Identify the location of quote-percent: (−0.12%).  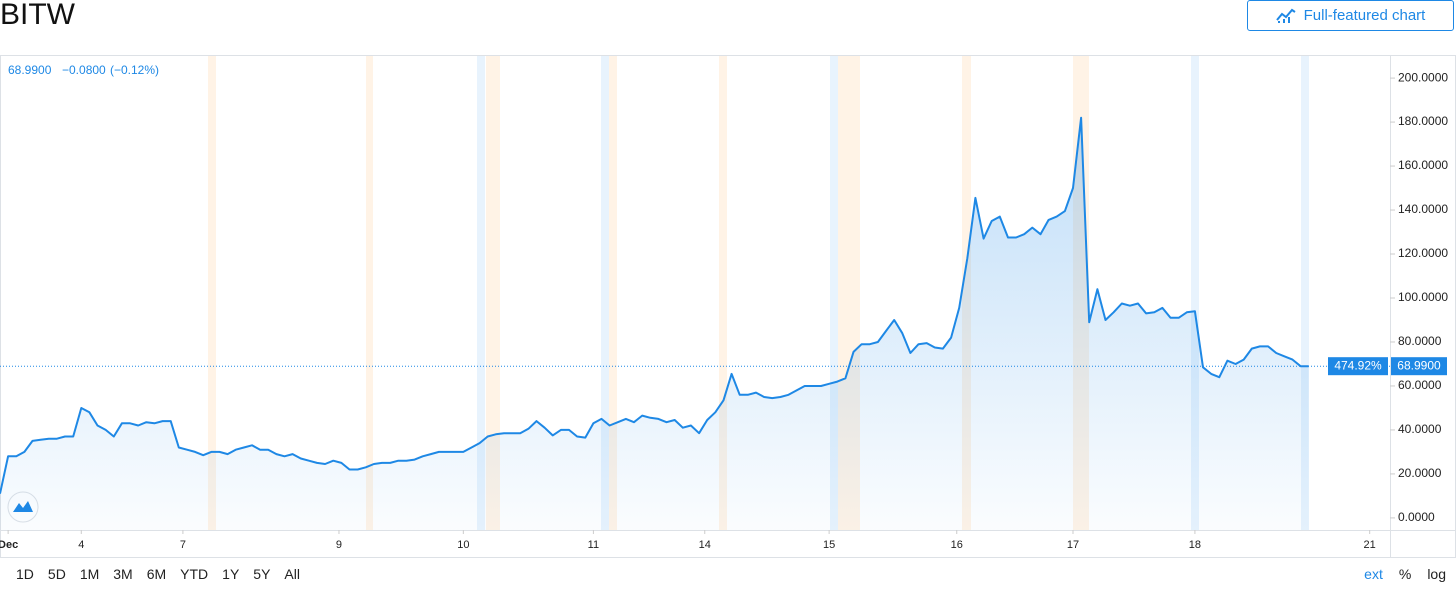
(134, 70).